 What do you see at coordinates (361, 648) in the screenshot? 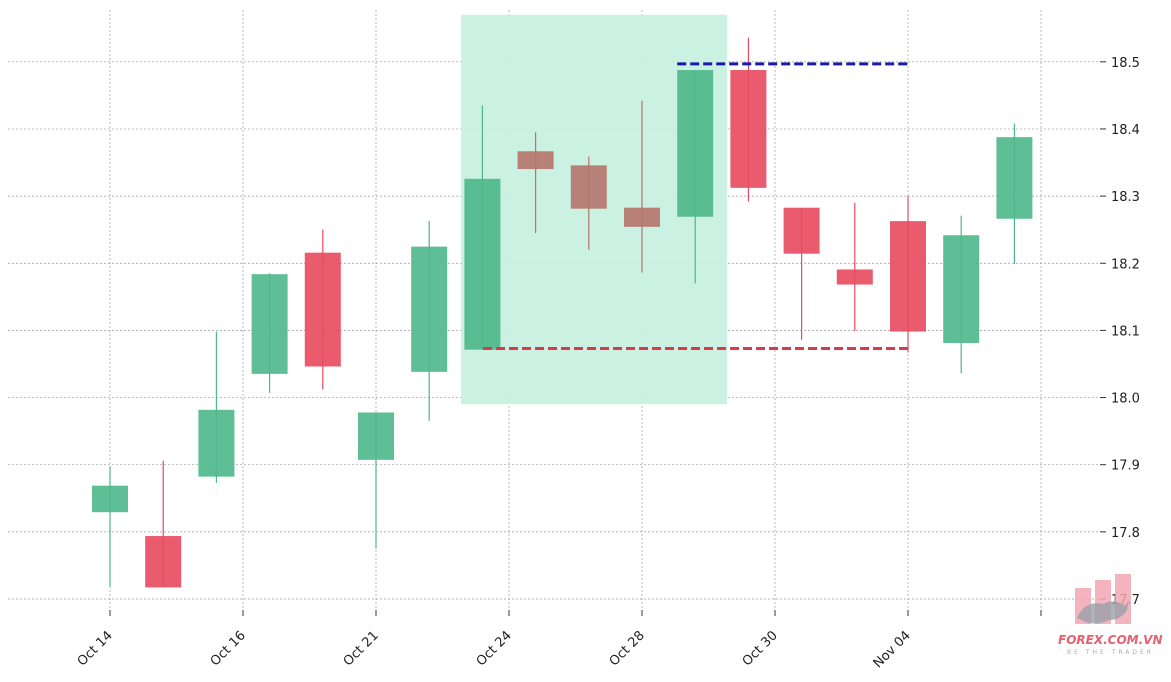
I see `x-tick-label: Oct 21` at bounding box center [361, 648].